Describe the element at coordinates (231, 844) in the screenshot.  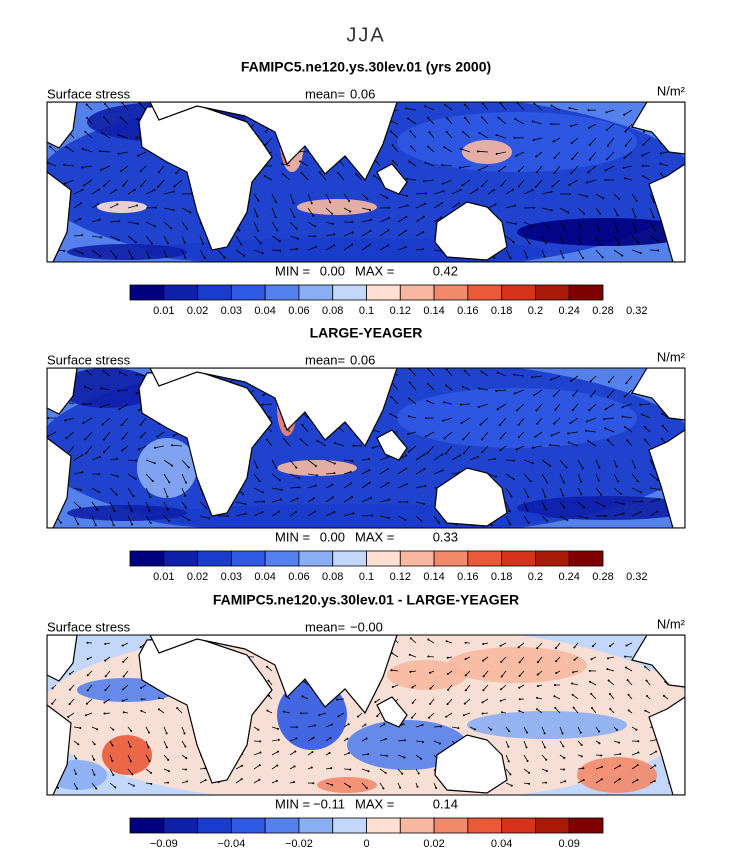
I see `colorbar-label: −0.04` at that location.